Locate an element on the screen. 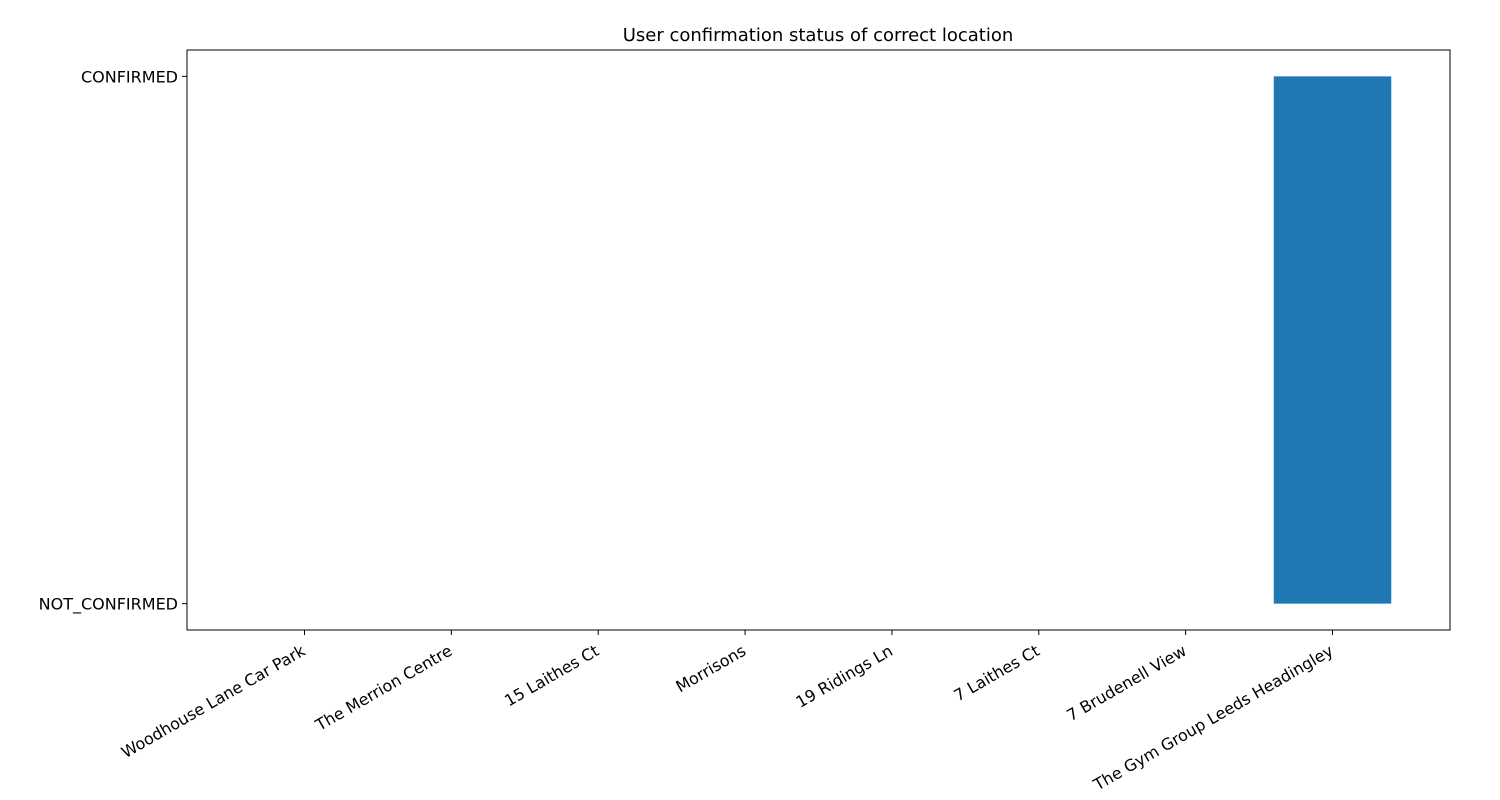  bar is located at coordinates (1332, 340).